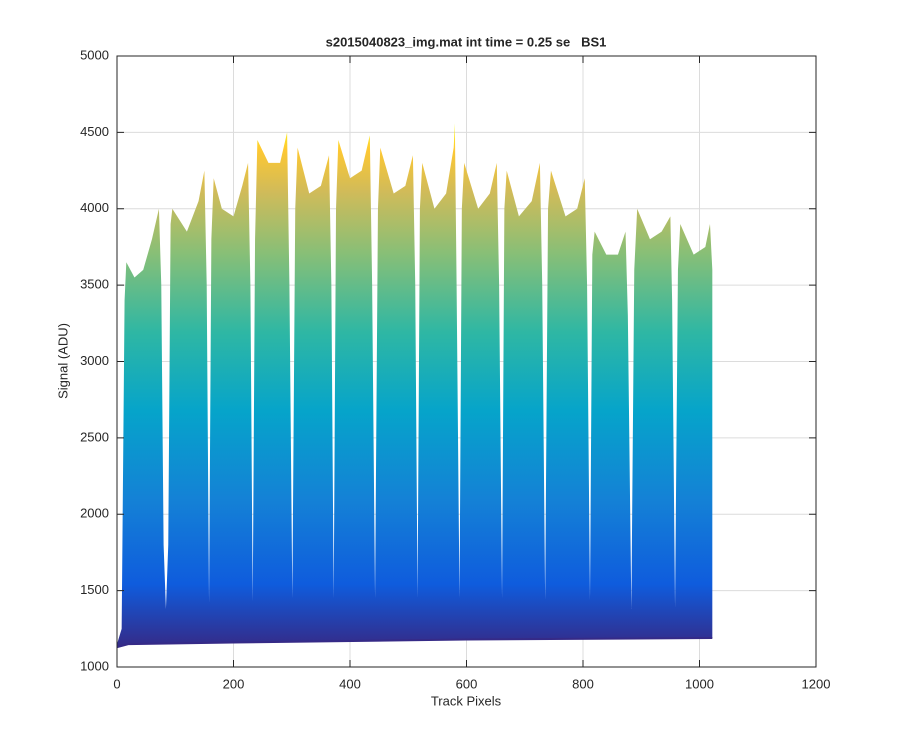 This screenshot has width=900, height=750. What do you see at coordinates (699, 683) in the screenshot?
I see `x-tick-label: 1000` at bounding box center [699, 683].